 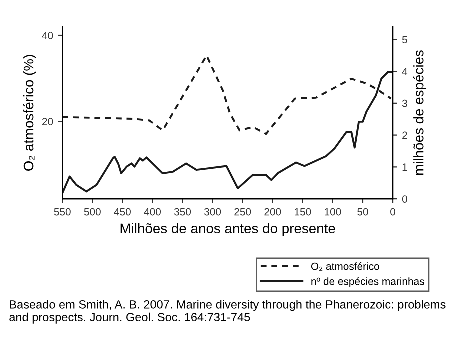 I want to click on text: Baseado em Smith, A. B. 2007. Marine diversity through the Phanerozoic: problems and prospects. Journ. Geol. Soc. 164:731-745, so click(x=228, y=312).